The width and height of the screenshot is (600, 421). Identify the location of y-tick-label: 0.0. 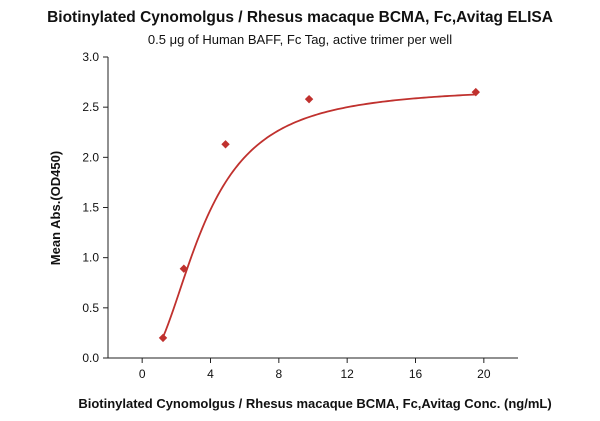
(90, 358).